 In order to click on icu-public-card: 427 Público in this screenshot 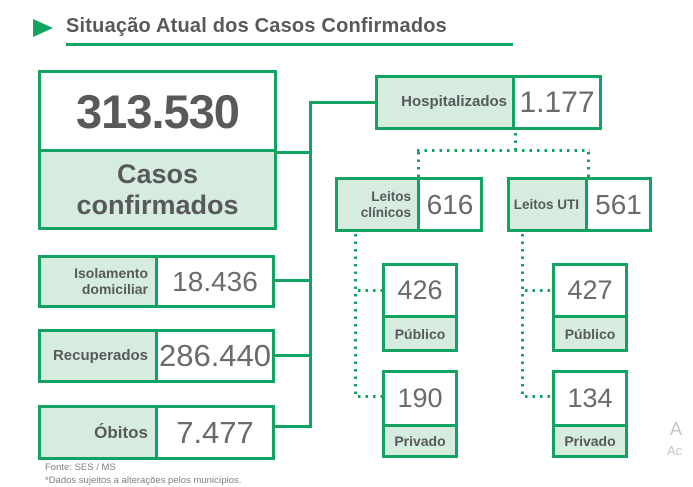, I will do `click(590, 307)`.